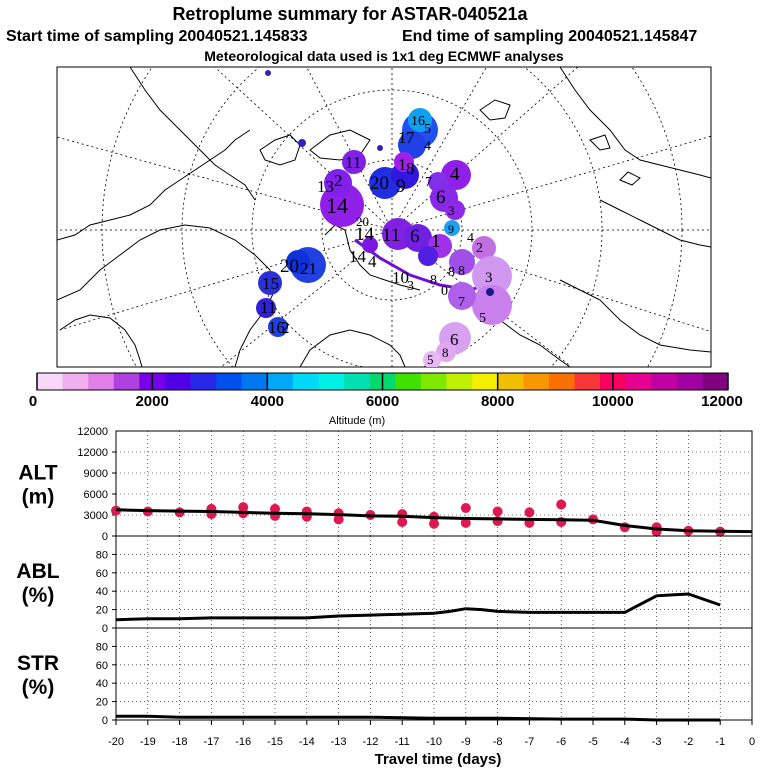 This screenshot has height=768, width=768. Describe the element at coordinates (96, 474) in the screenshot. I see `y-tick-label: 9000` at that location.